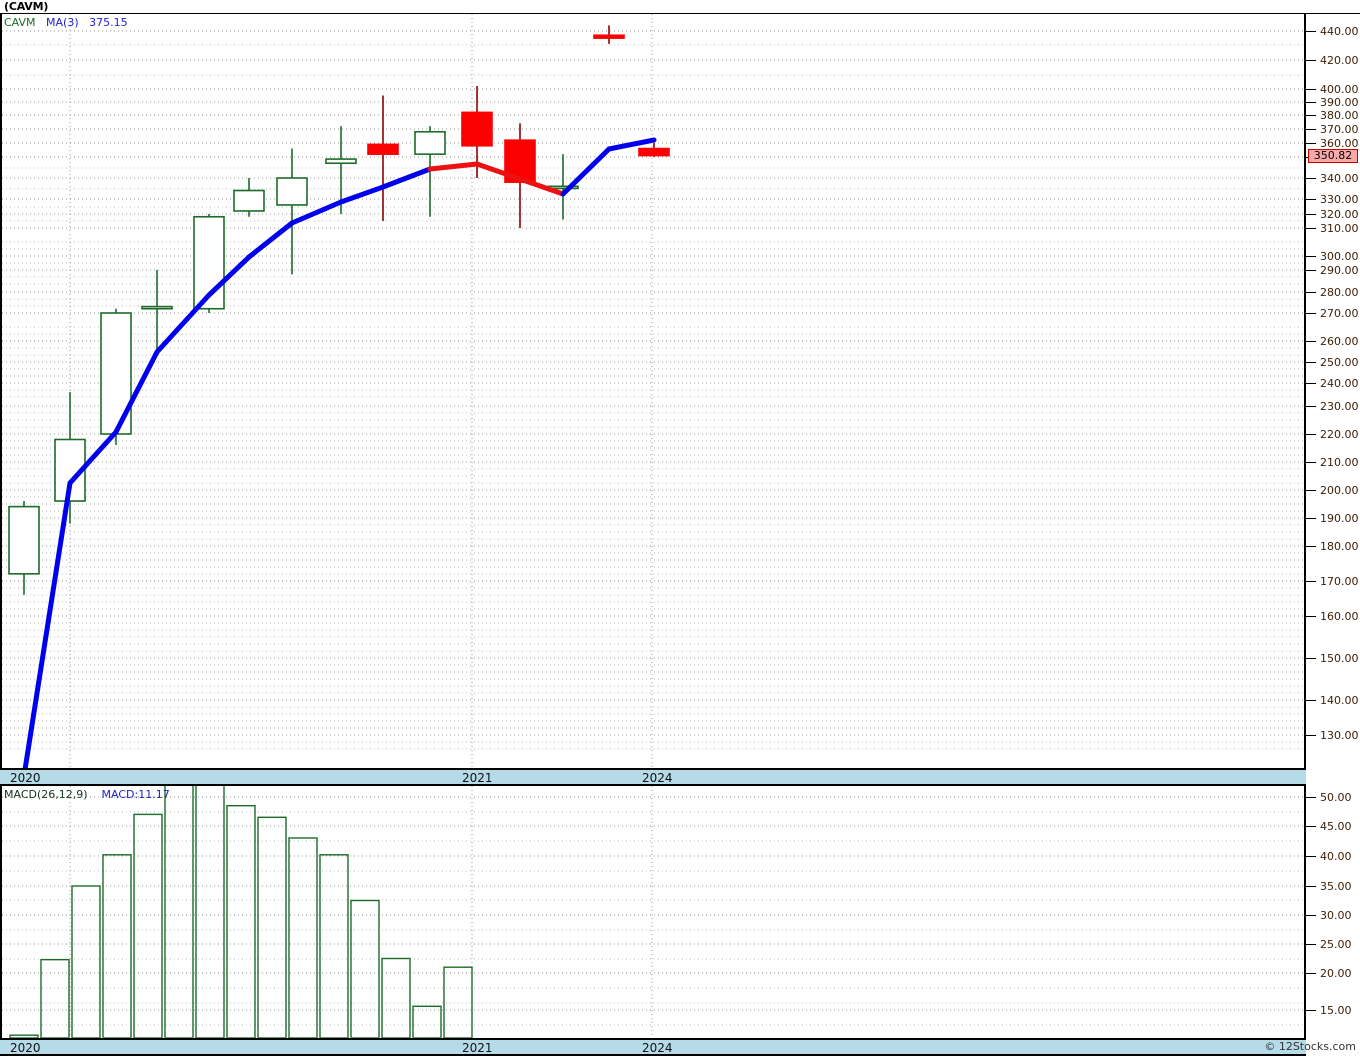 The width and height of the screenshot is (1360, 1056). I want to click on price-axis-tick-label: 420.00, so click(1339, 60).